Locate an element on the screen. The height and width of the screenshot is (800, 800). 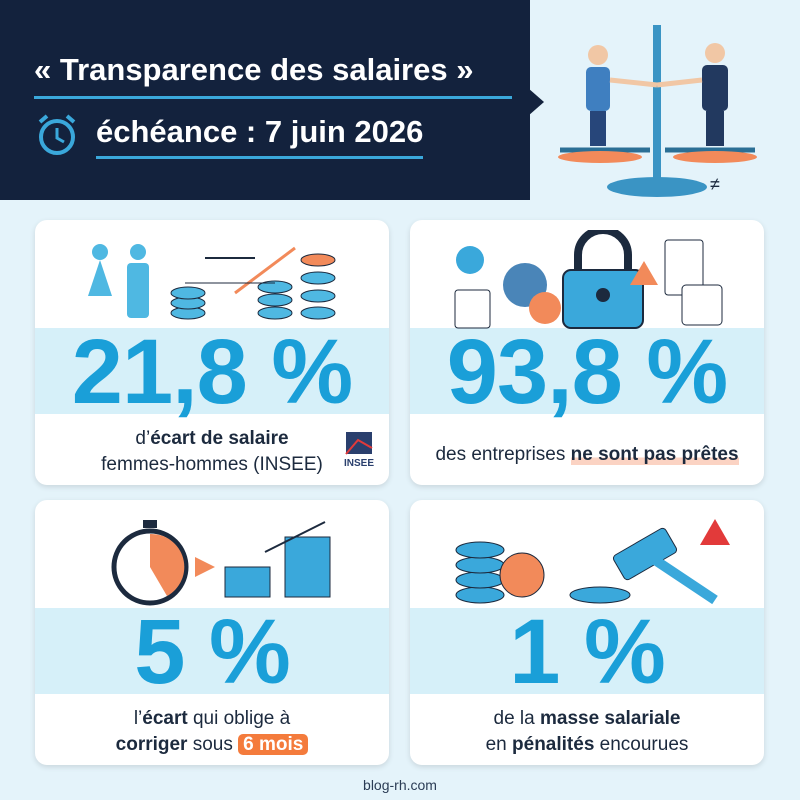
caption: l’écart qui oblige à corriger sous 6 mois is located at coordinates (212, 732).